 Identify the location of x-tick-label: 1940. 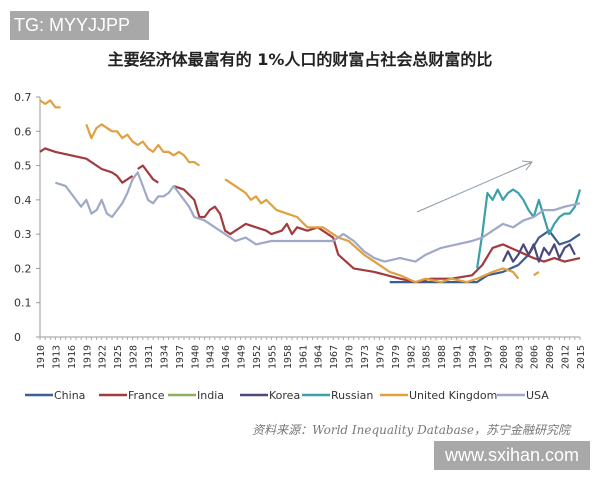
(195, 357).